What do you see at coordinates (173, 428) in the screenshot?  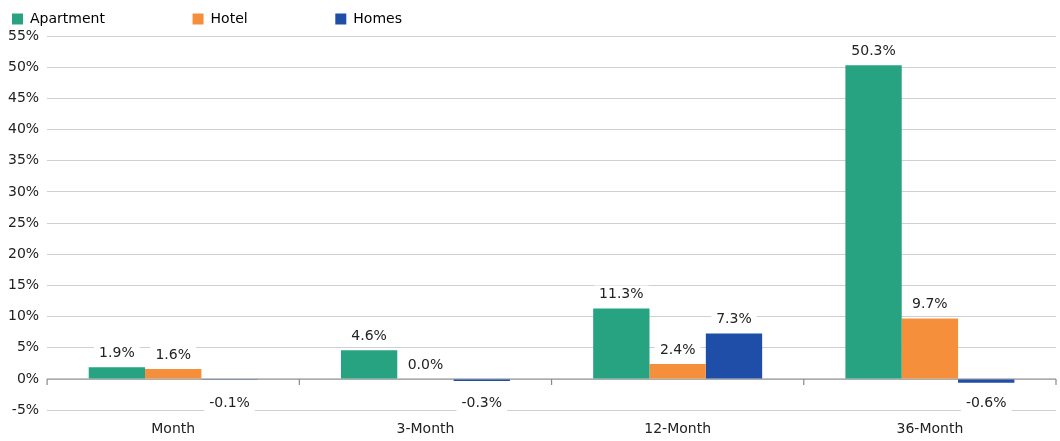 I see `x-tick-label: Month` at bounding box center [173, 428].